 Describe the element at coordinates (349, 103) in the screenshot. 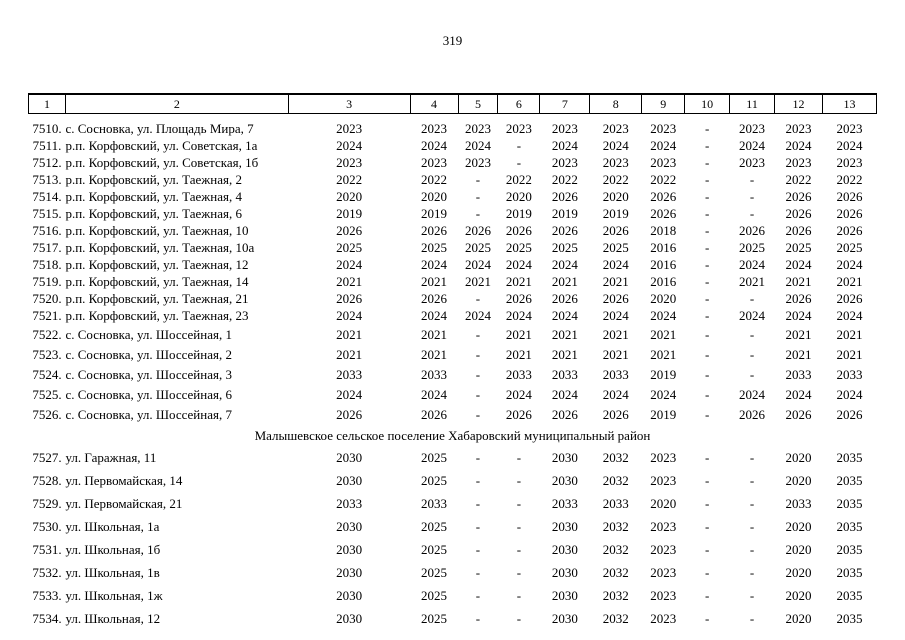

I see `column-header: 3` at that location.